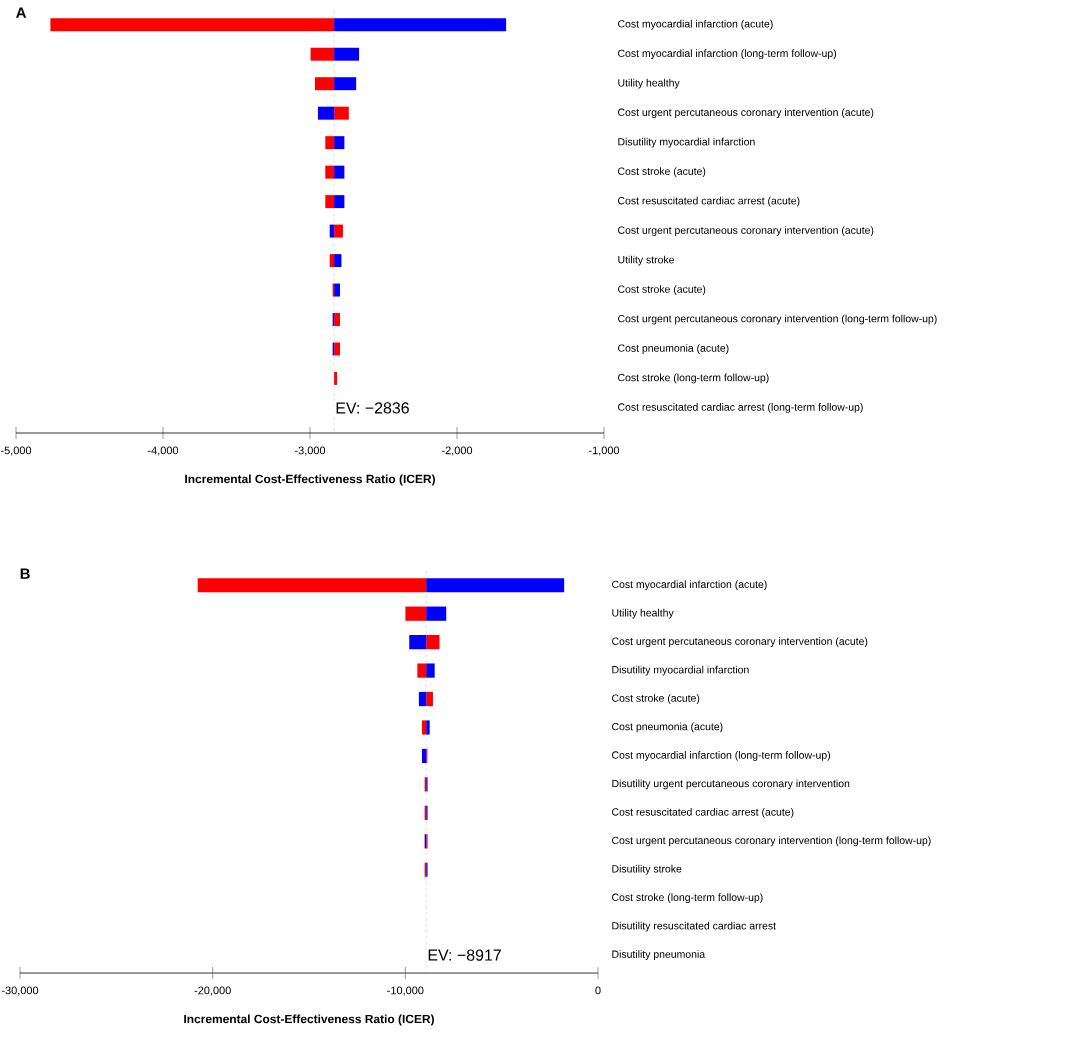 The width and height of the screenshot is (1090, 1064). I want to click on y-tick-label: Disutility urgent percutaneous coronary intervention, so click(731, 784).